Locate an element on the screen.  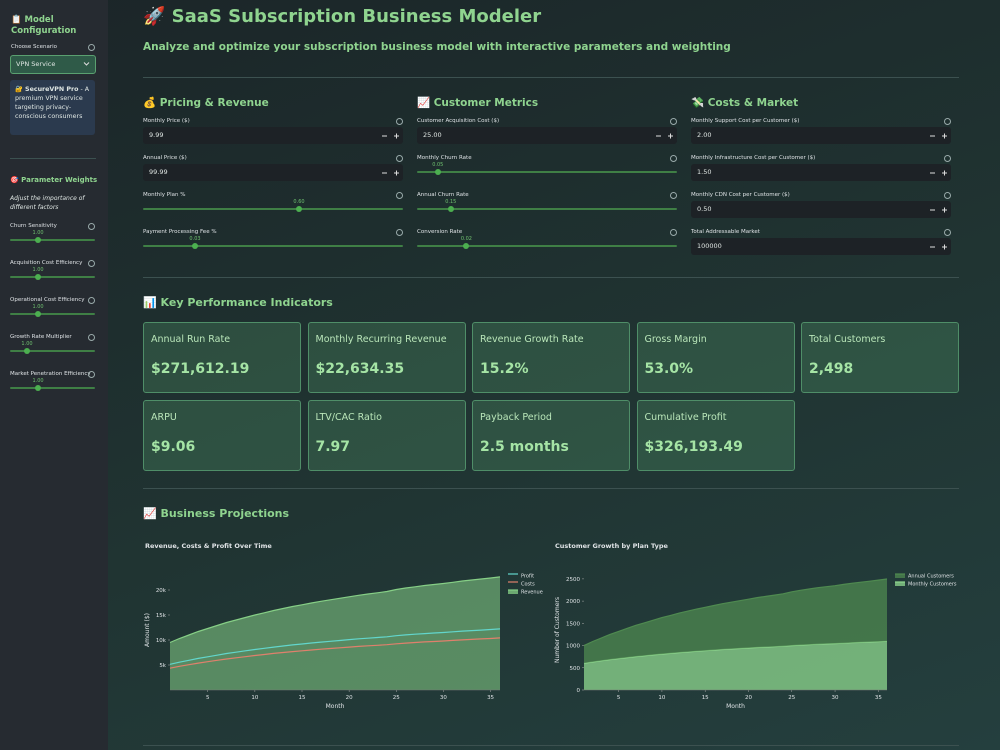
kpi-value: 2.5 months is located at coordinates (524, 447).